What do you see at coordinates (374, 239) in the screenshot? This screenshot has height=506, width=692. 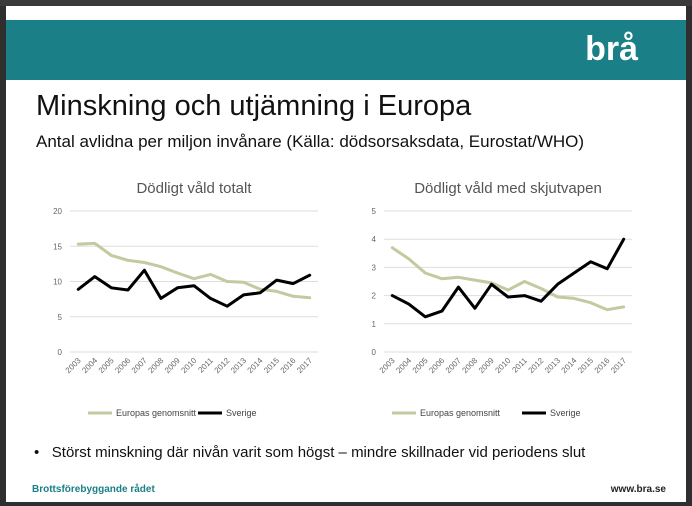 I see `y-tick-label: 4` at bounding box center [374, 239].